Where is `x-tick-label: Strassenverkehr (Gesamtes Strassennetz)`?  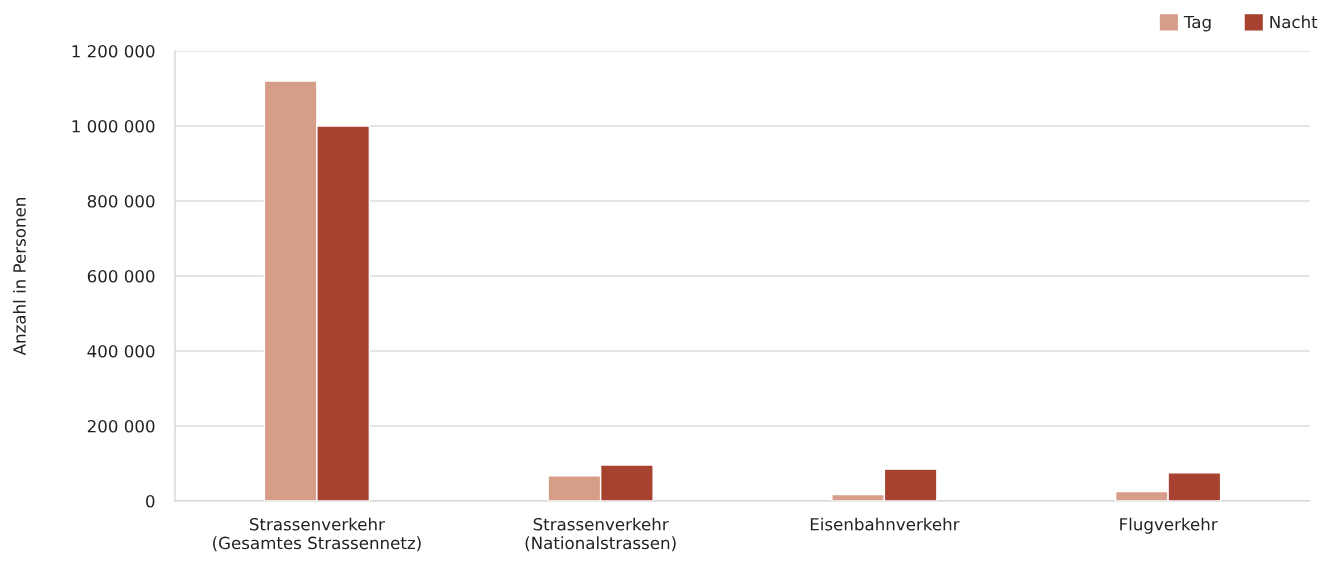 x-tick-label: Strassenverkehr (Gesamtes Strassennetz) is located at coordinates (317, 534).